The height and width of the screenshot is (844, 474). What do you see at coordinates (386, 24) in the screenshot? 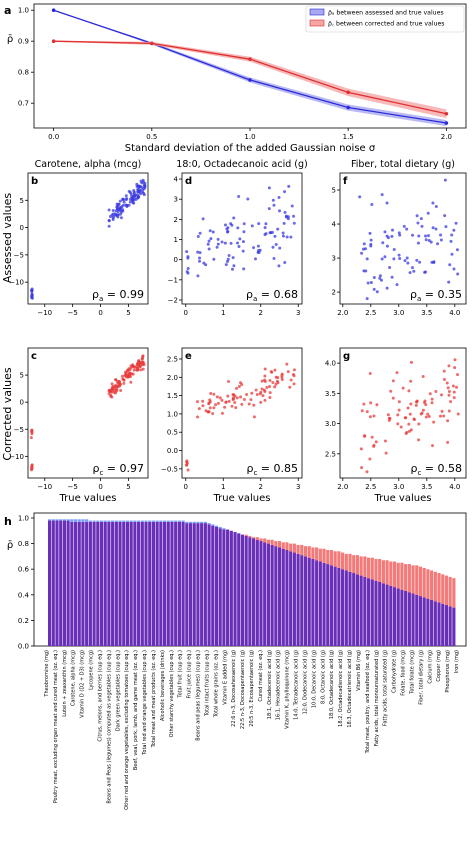
I see `legend-entry: ρ̄꜀ between corrected and true values` at bounding box center [386, 24].